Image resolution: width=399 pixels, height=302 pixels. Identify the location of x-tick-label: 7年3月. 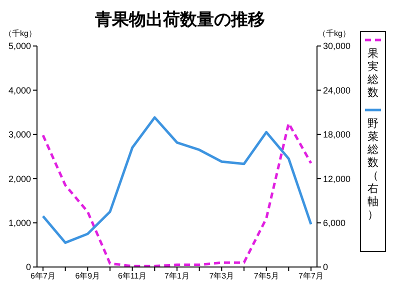
(221, 276).